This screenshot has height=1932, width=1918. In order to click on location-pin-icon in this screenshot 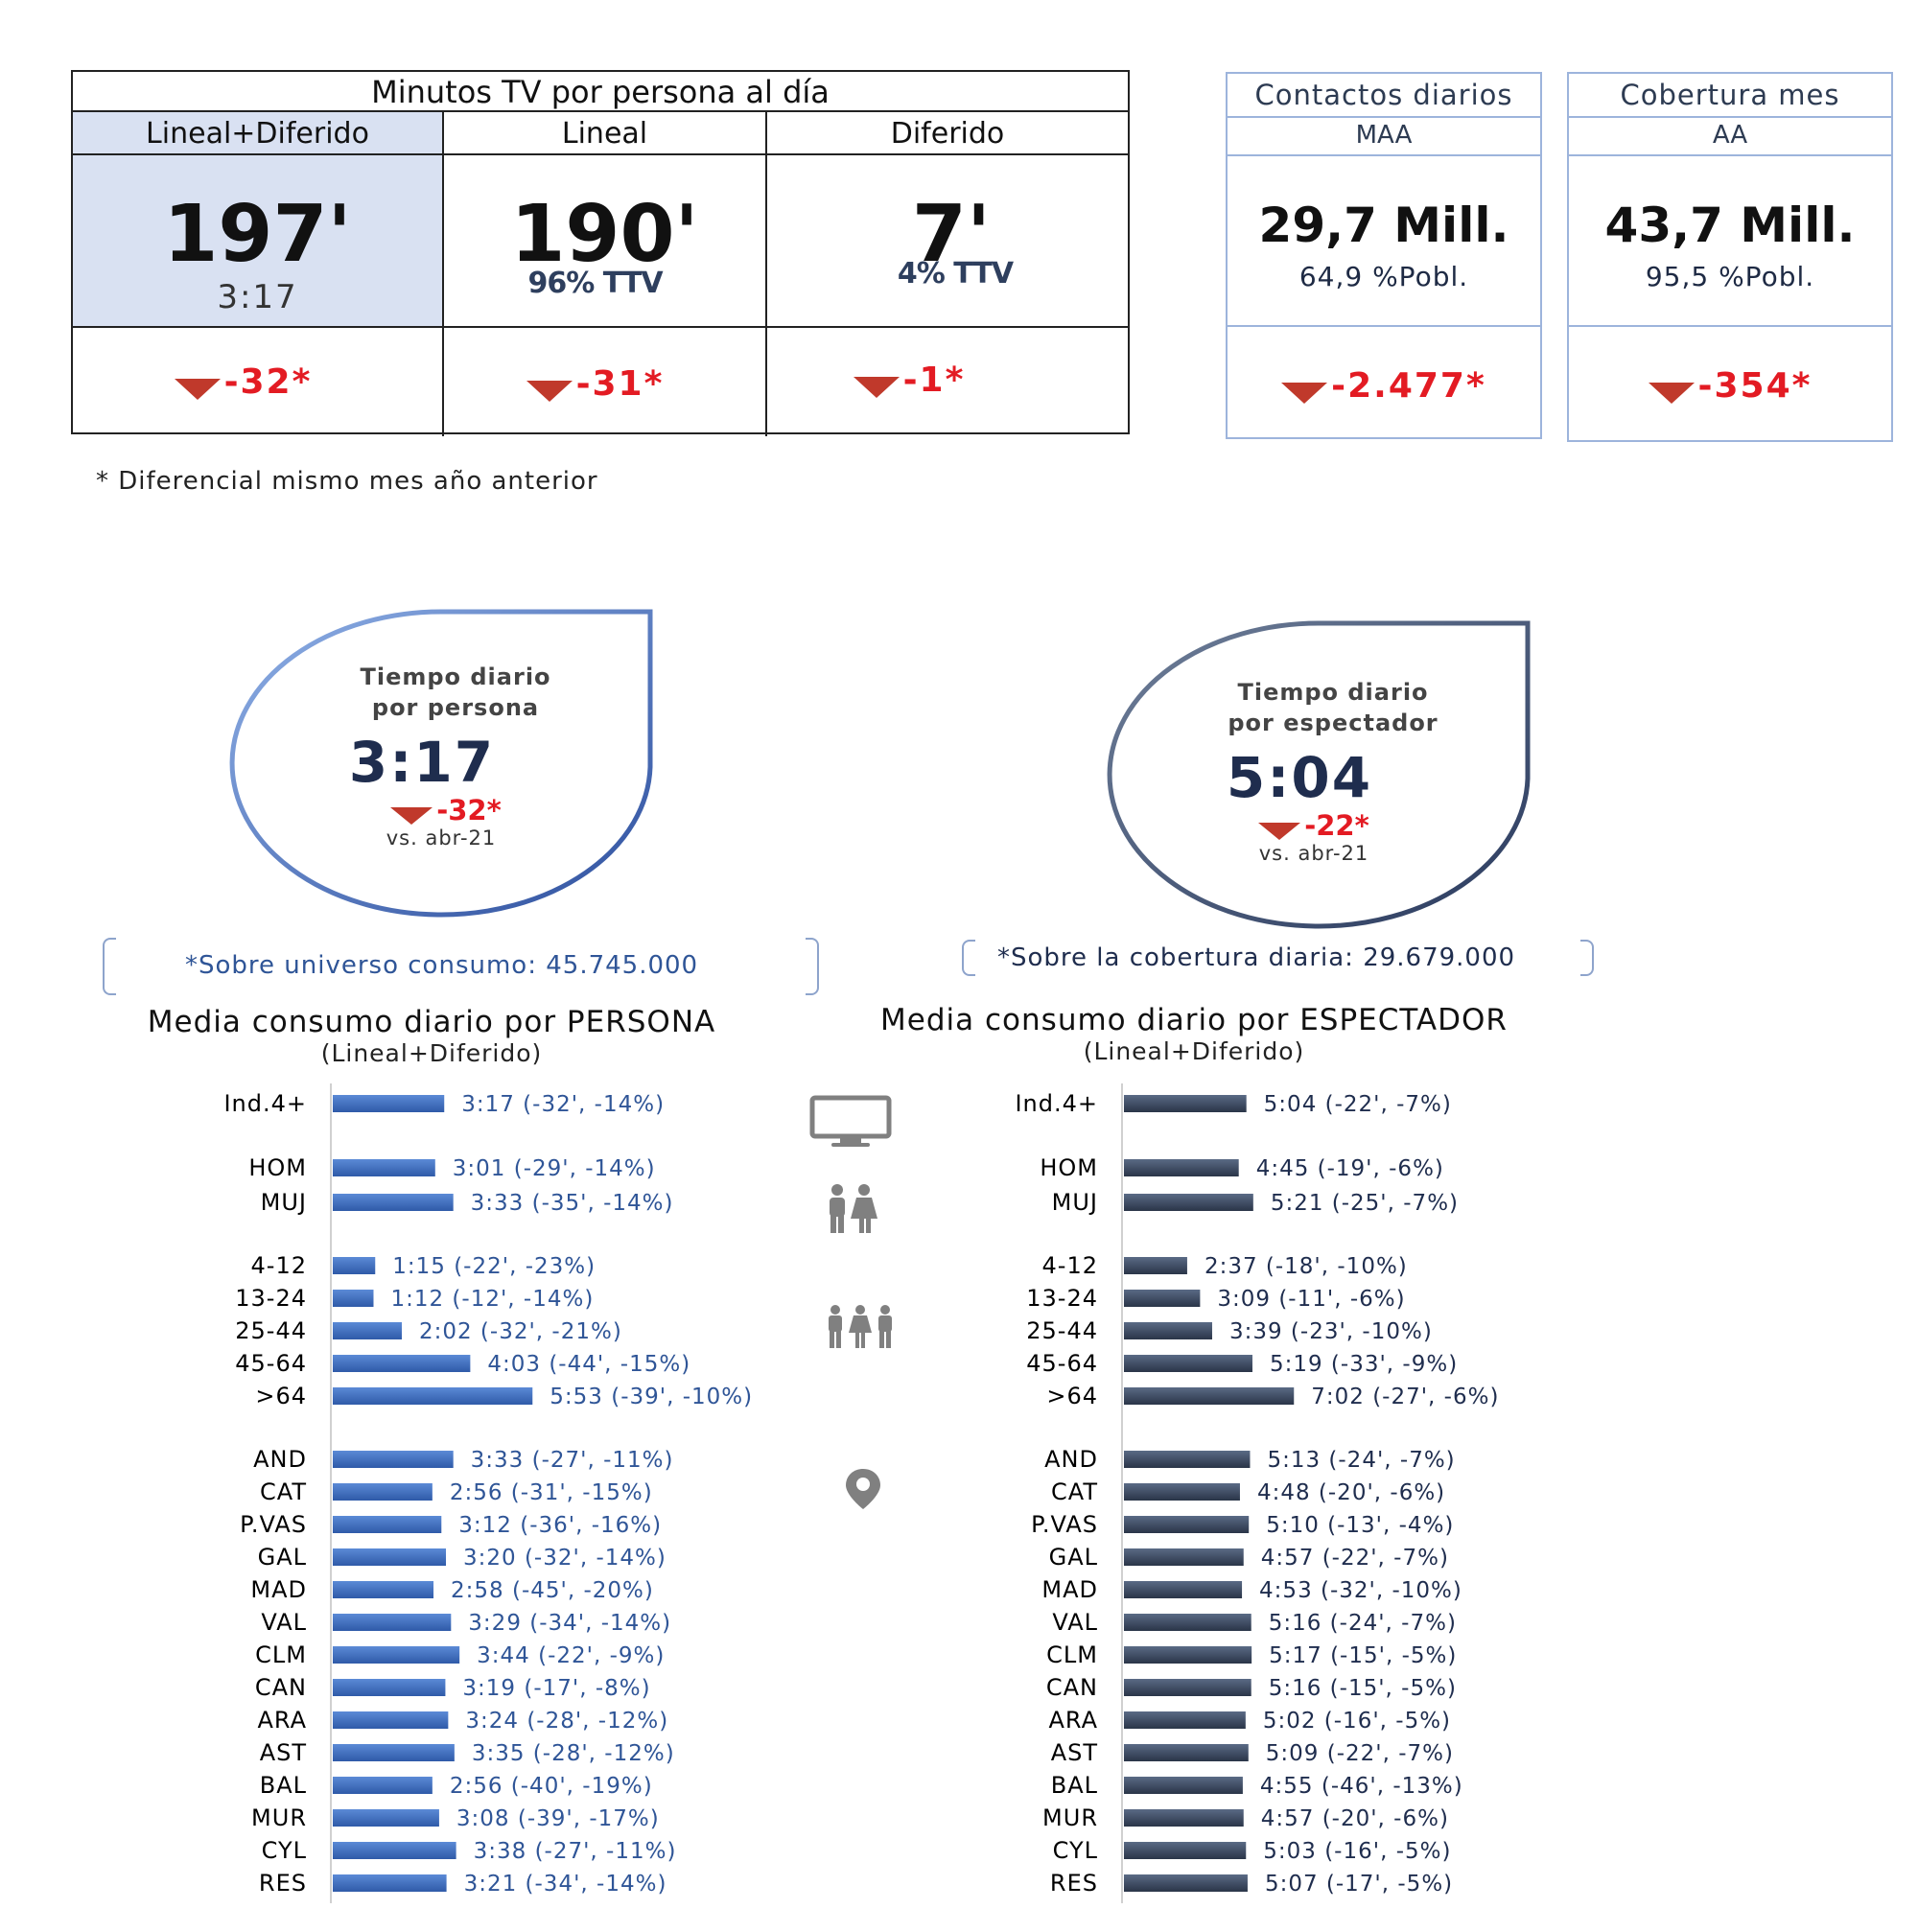, I will do `click(863, 1489)`.